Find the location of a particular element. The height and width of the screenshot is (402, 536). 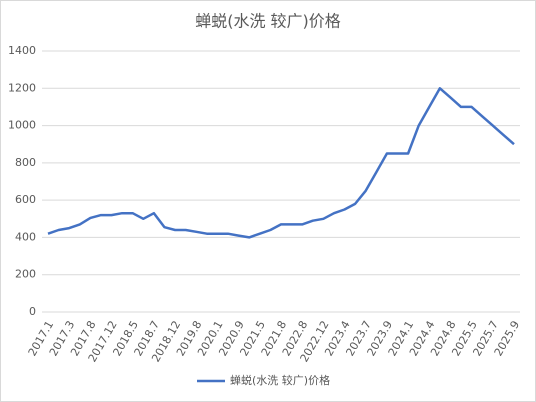

legend-label: 蝉蜕(水洗 较广)价格 is located at coordinates (280, 380).